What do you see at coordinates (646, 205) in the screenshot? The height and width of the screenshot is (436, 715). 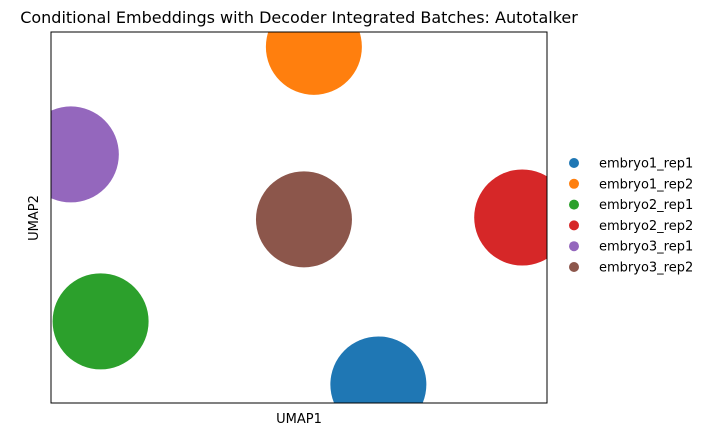 I see `legend-label: embryo2_rep1` at bounding box center [646, 205].